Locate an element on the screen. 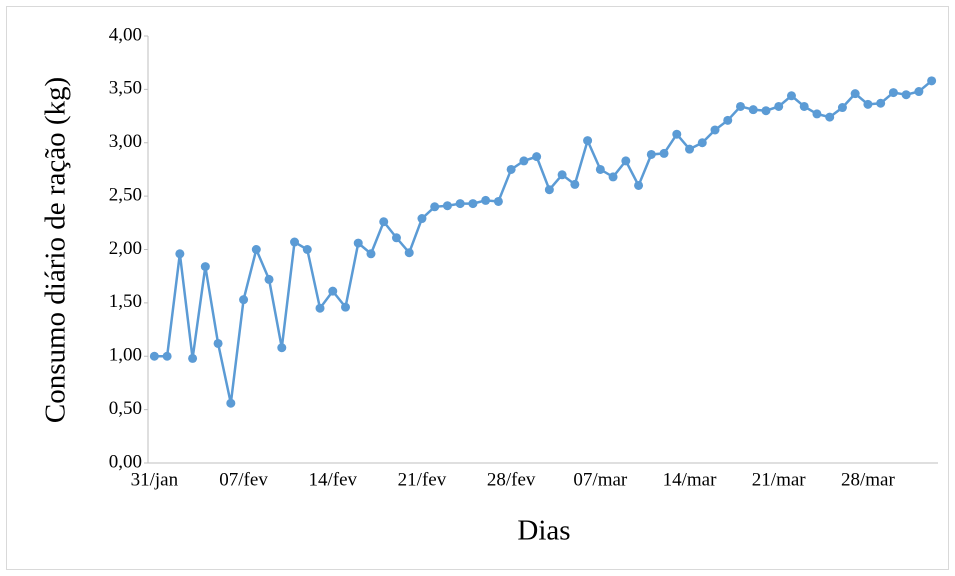 This screenshot has width=955, height=576. y-axis-title: Consumo diário de ração (kg) is located at coordinates (56, 250).